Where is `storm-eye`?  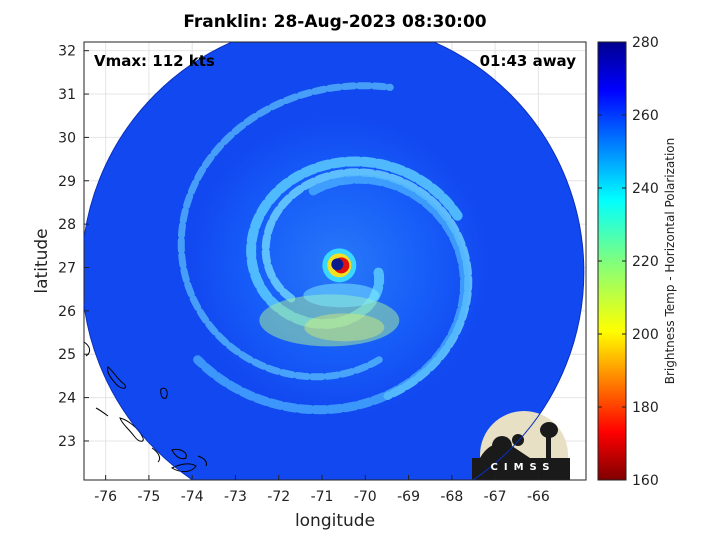
storm-eye is located at coordinates (339, 265).